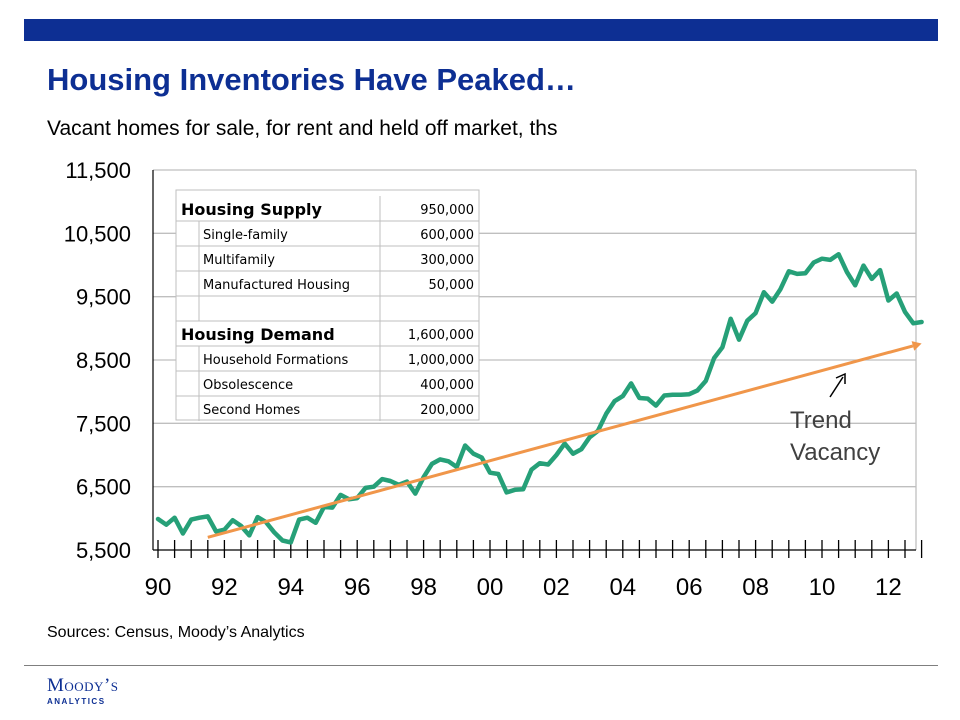 The image size is (960, 720). What do you see at coordinates (103, 423) in the screenshot?
I see `y-tick-label: 7,500` at bounding box center [103, 423].